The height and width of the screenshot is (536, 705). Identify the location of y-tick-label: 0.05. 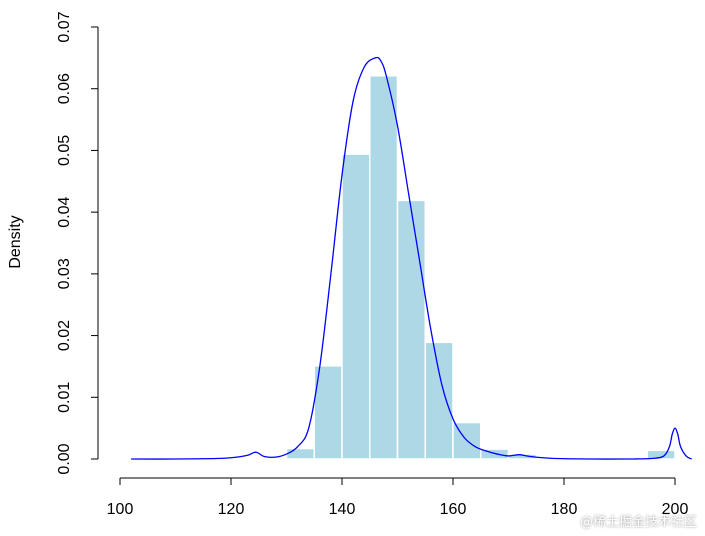
(64, 150).